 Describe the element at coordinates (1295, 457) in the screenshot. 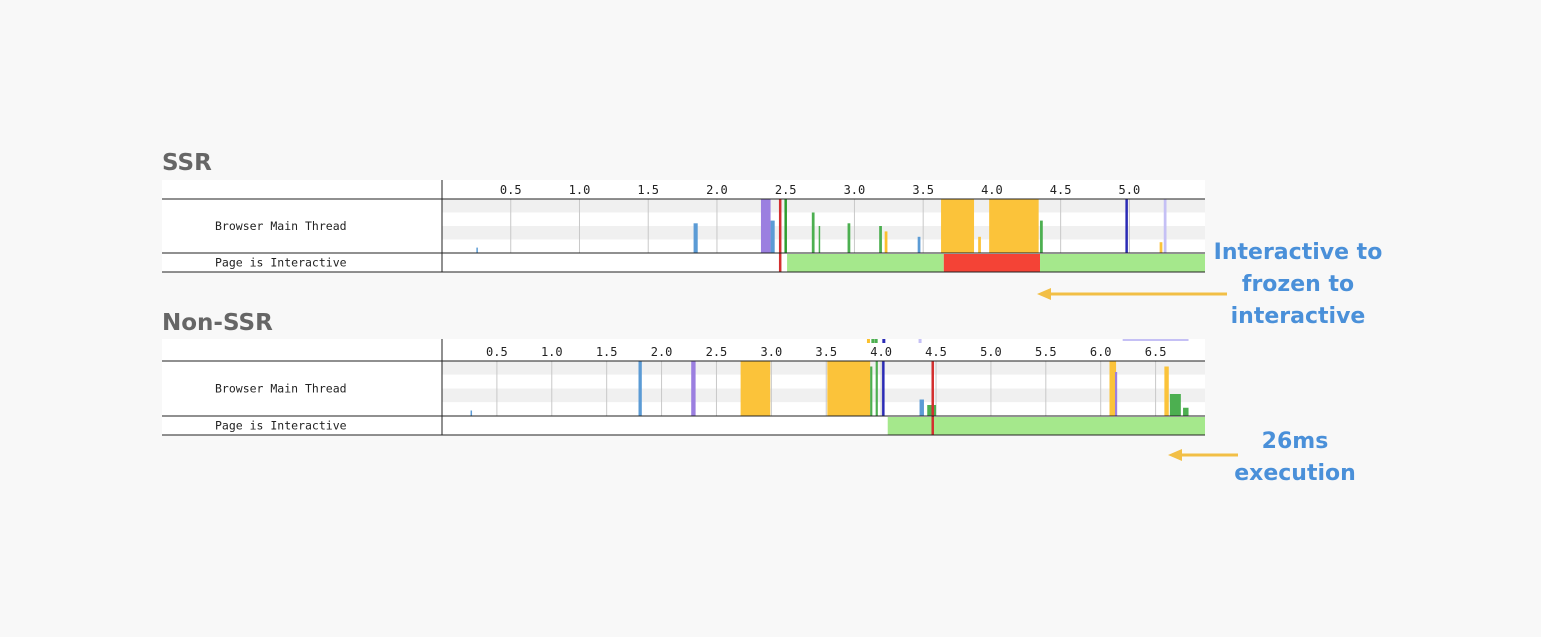

I see `non-ssr-annotation: 26ms execution` at that location.